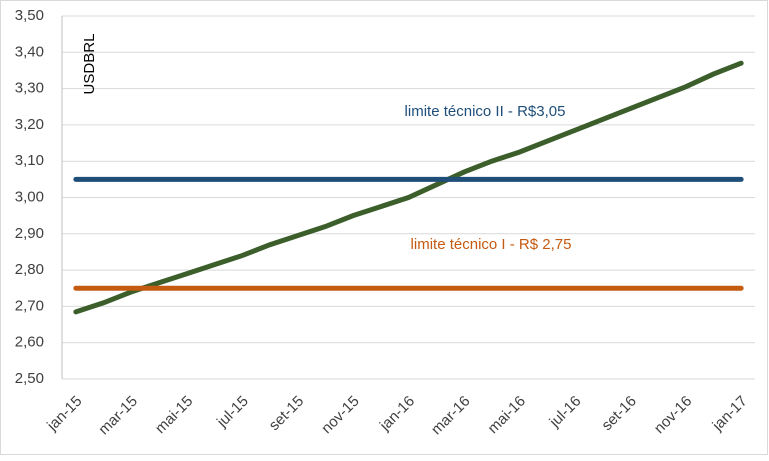 This screenshot has width=769, height=461. I want to click on y-tick-label: 3,20, so click(29, 124).